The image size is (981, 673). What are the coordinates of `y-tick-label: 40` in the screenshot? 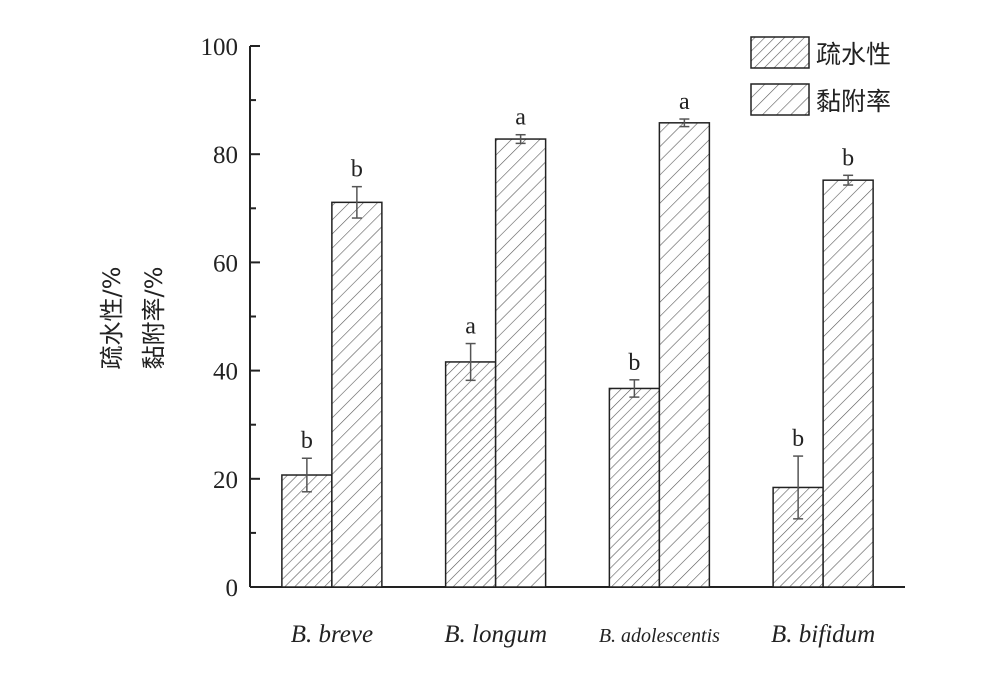 It's located at (225, 372).